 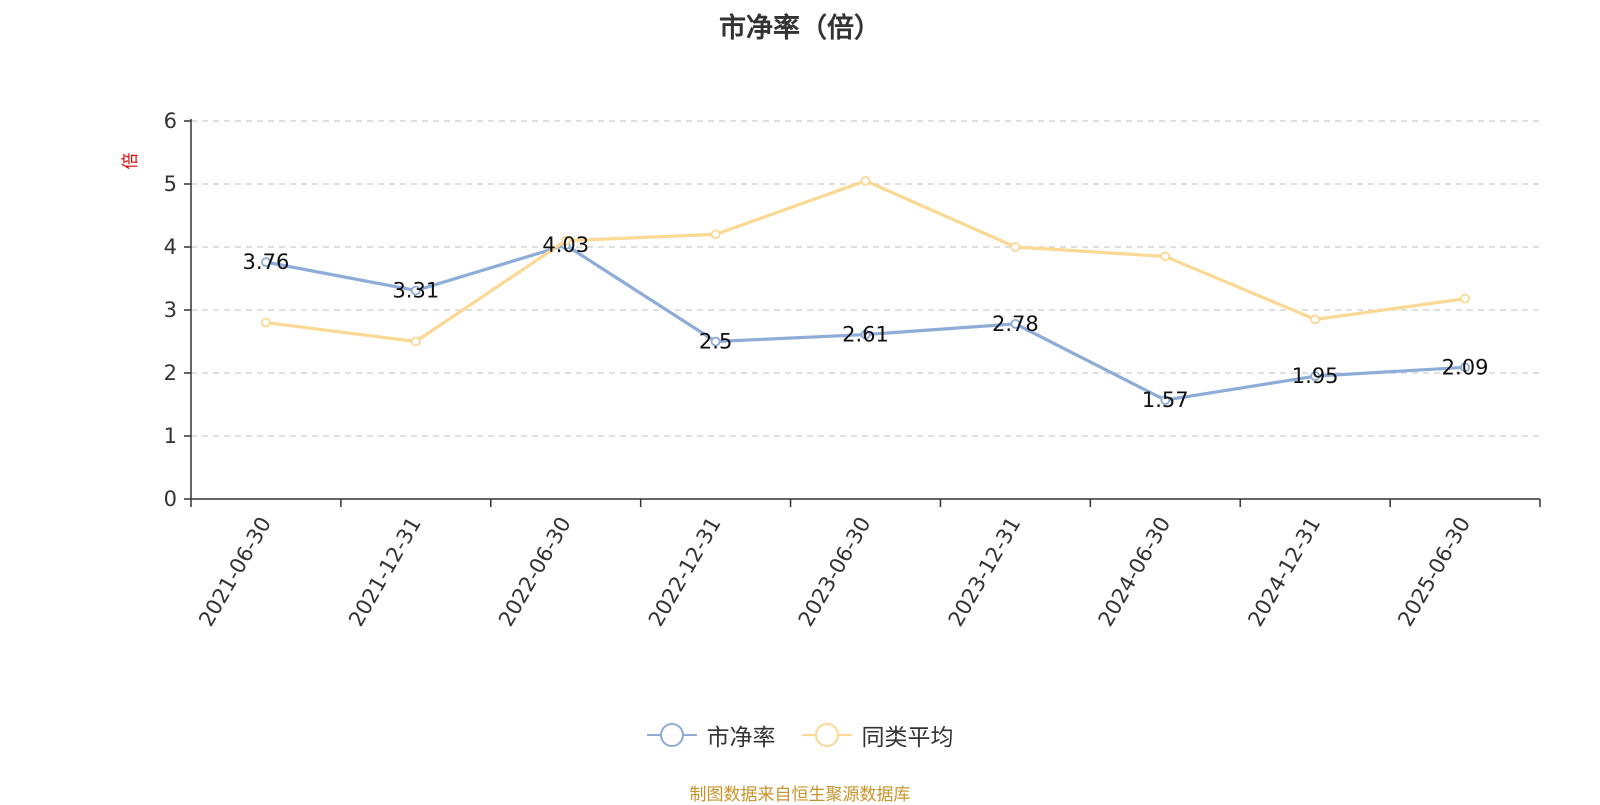 I want to click on y-tick-label: 1, so click(x=170, y=436).